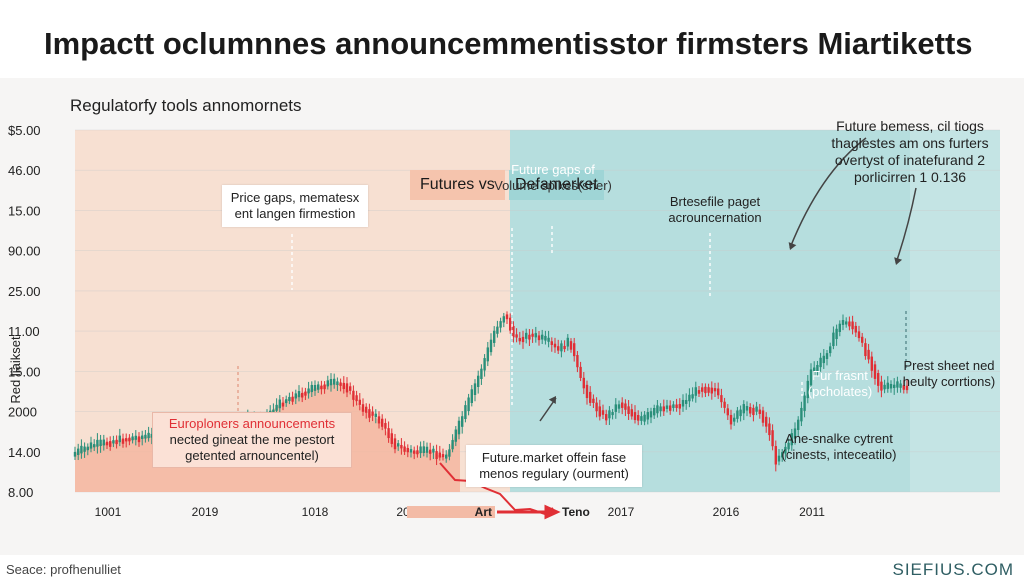 Image resolution: width=1024 pixels, height=585 pixels. Describe the element at coordinates (205, 512) in the screenshot. I see `x-tick-label: 2019` at that location.